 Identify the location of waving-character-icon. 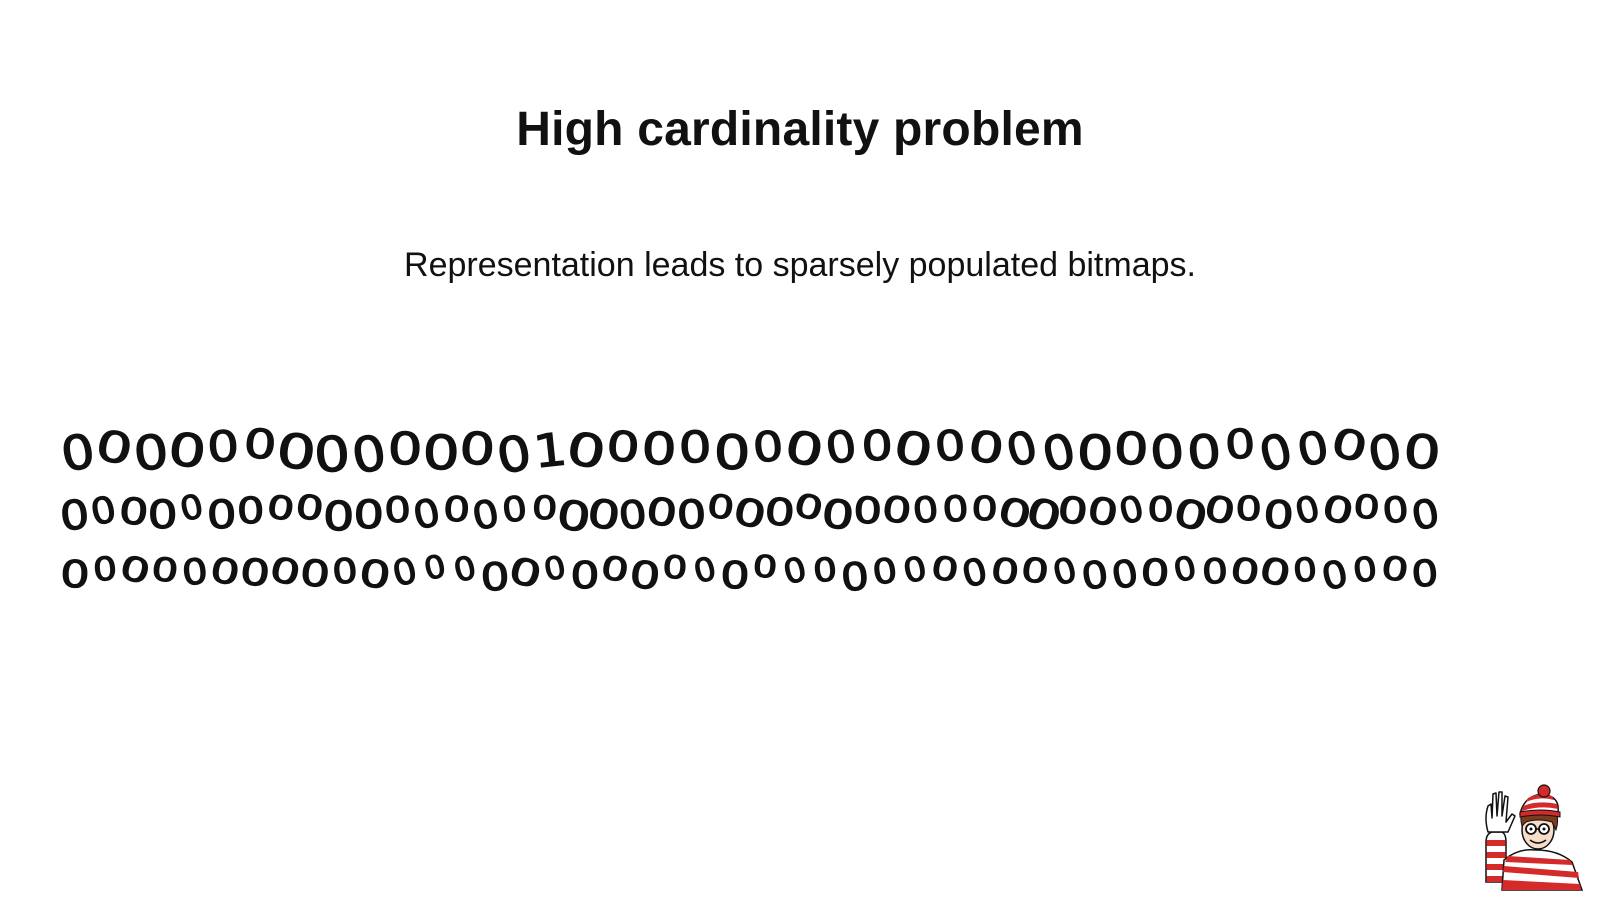
(1534, 837).